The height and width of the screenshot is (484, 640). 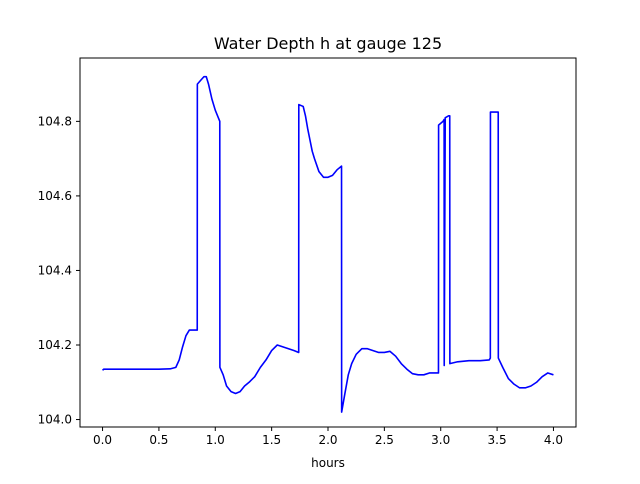 What do you see at coordinates (384, 440) in the screenshot?
I see `x-tick-label: 2.5` at bounding box center [384, 440].